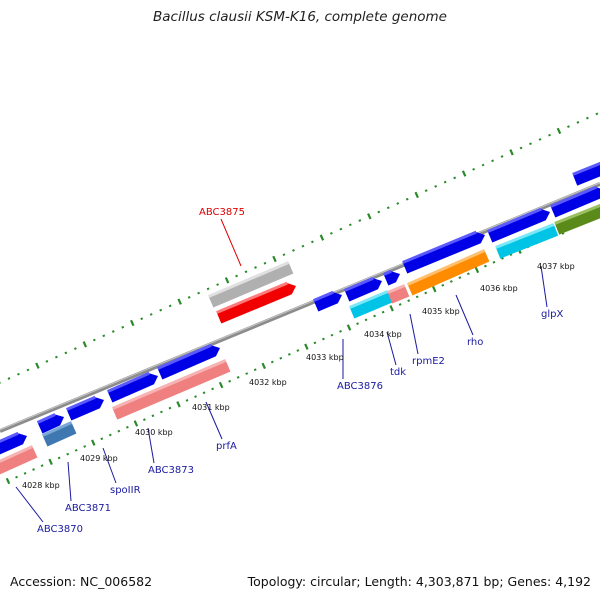 Image resolution: width=600 pixels, height=600 pixels. I want to click on gene-label: ABC3871, so click(88, 508).